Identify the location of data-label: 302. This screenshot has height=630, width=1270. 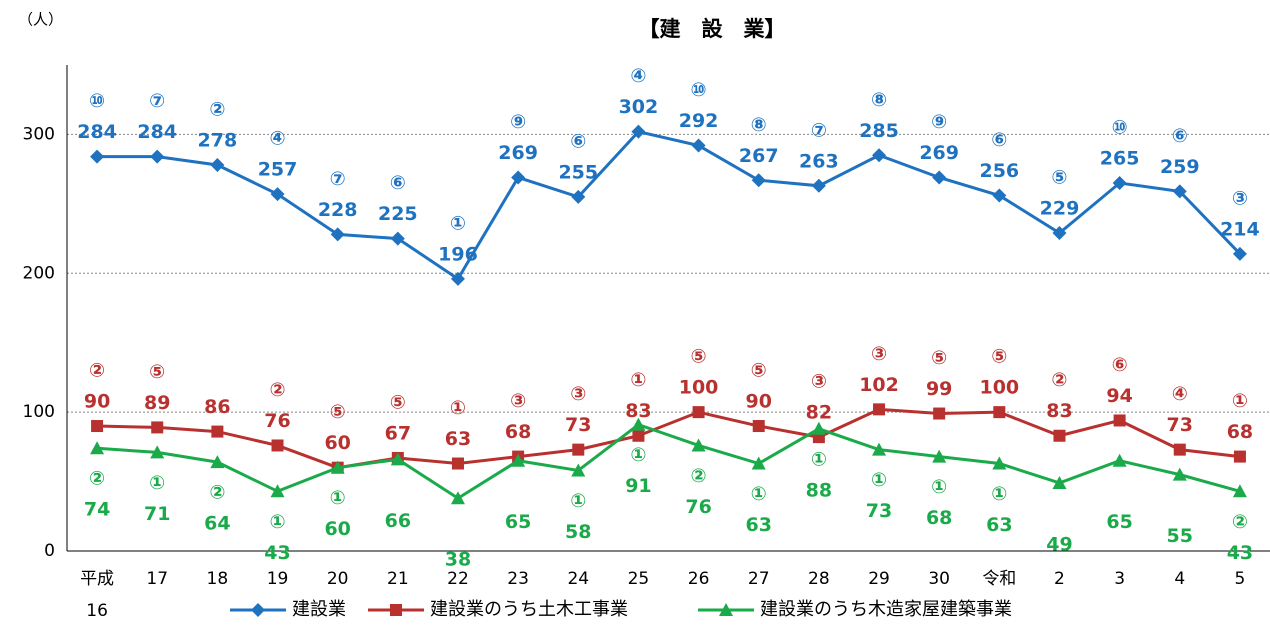
(639, 107).